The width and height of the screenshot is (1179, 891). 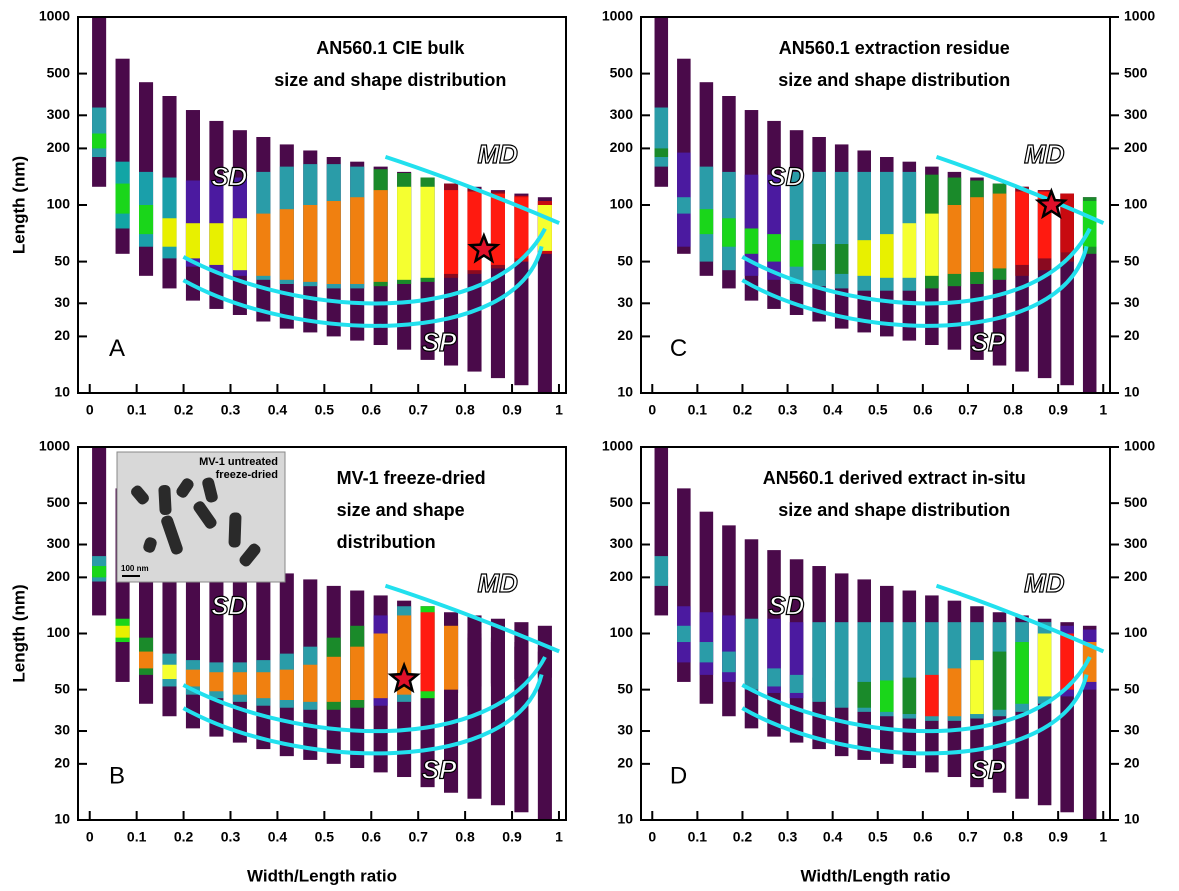 What do you see at coordinates (59, 114) in the screenshot?
I see `y-tick-label: 300` at bounding box center [59, 114].